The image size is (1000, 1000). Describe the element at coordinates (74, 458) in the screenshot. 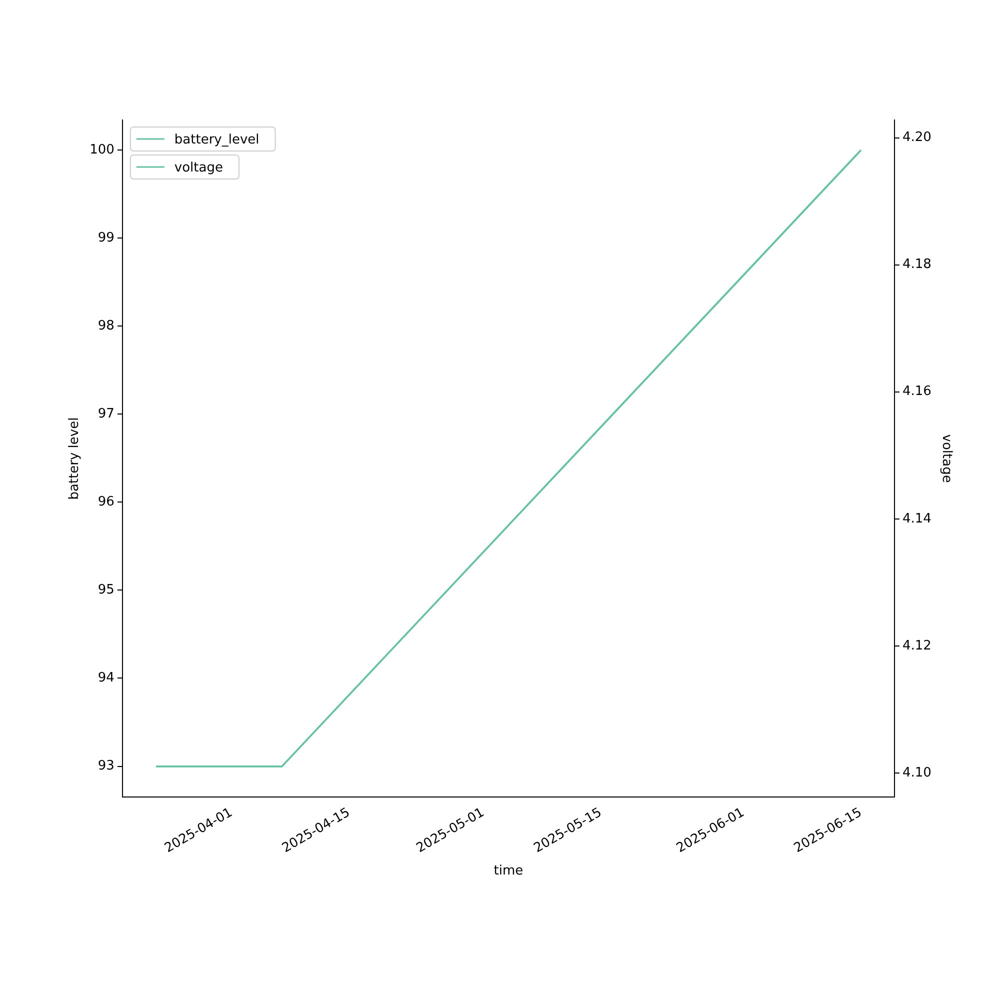

I see `y-axis-title: battery level` at that location.